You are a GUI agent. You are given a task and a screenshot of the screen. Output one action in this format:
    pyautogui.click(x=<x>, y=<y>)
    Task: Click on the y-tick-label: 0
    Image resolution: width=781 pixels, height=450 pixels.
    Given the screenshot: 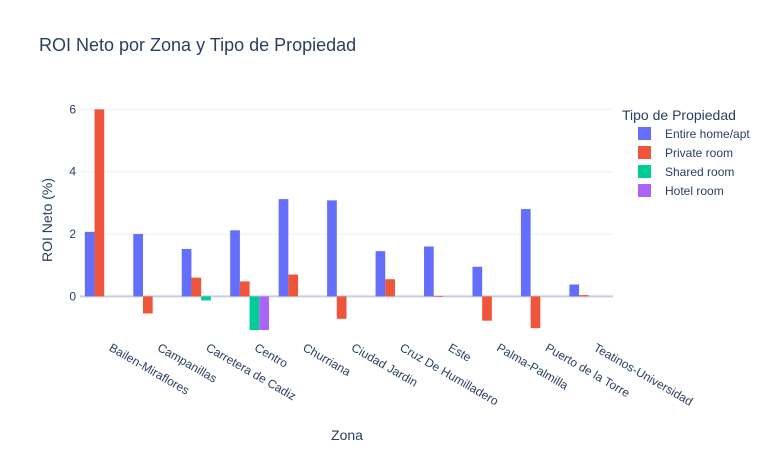 What is the action you would take?
    pyautogui.click(x=72, y=296)
    